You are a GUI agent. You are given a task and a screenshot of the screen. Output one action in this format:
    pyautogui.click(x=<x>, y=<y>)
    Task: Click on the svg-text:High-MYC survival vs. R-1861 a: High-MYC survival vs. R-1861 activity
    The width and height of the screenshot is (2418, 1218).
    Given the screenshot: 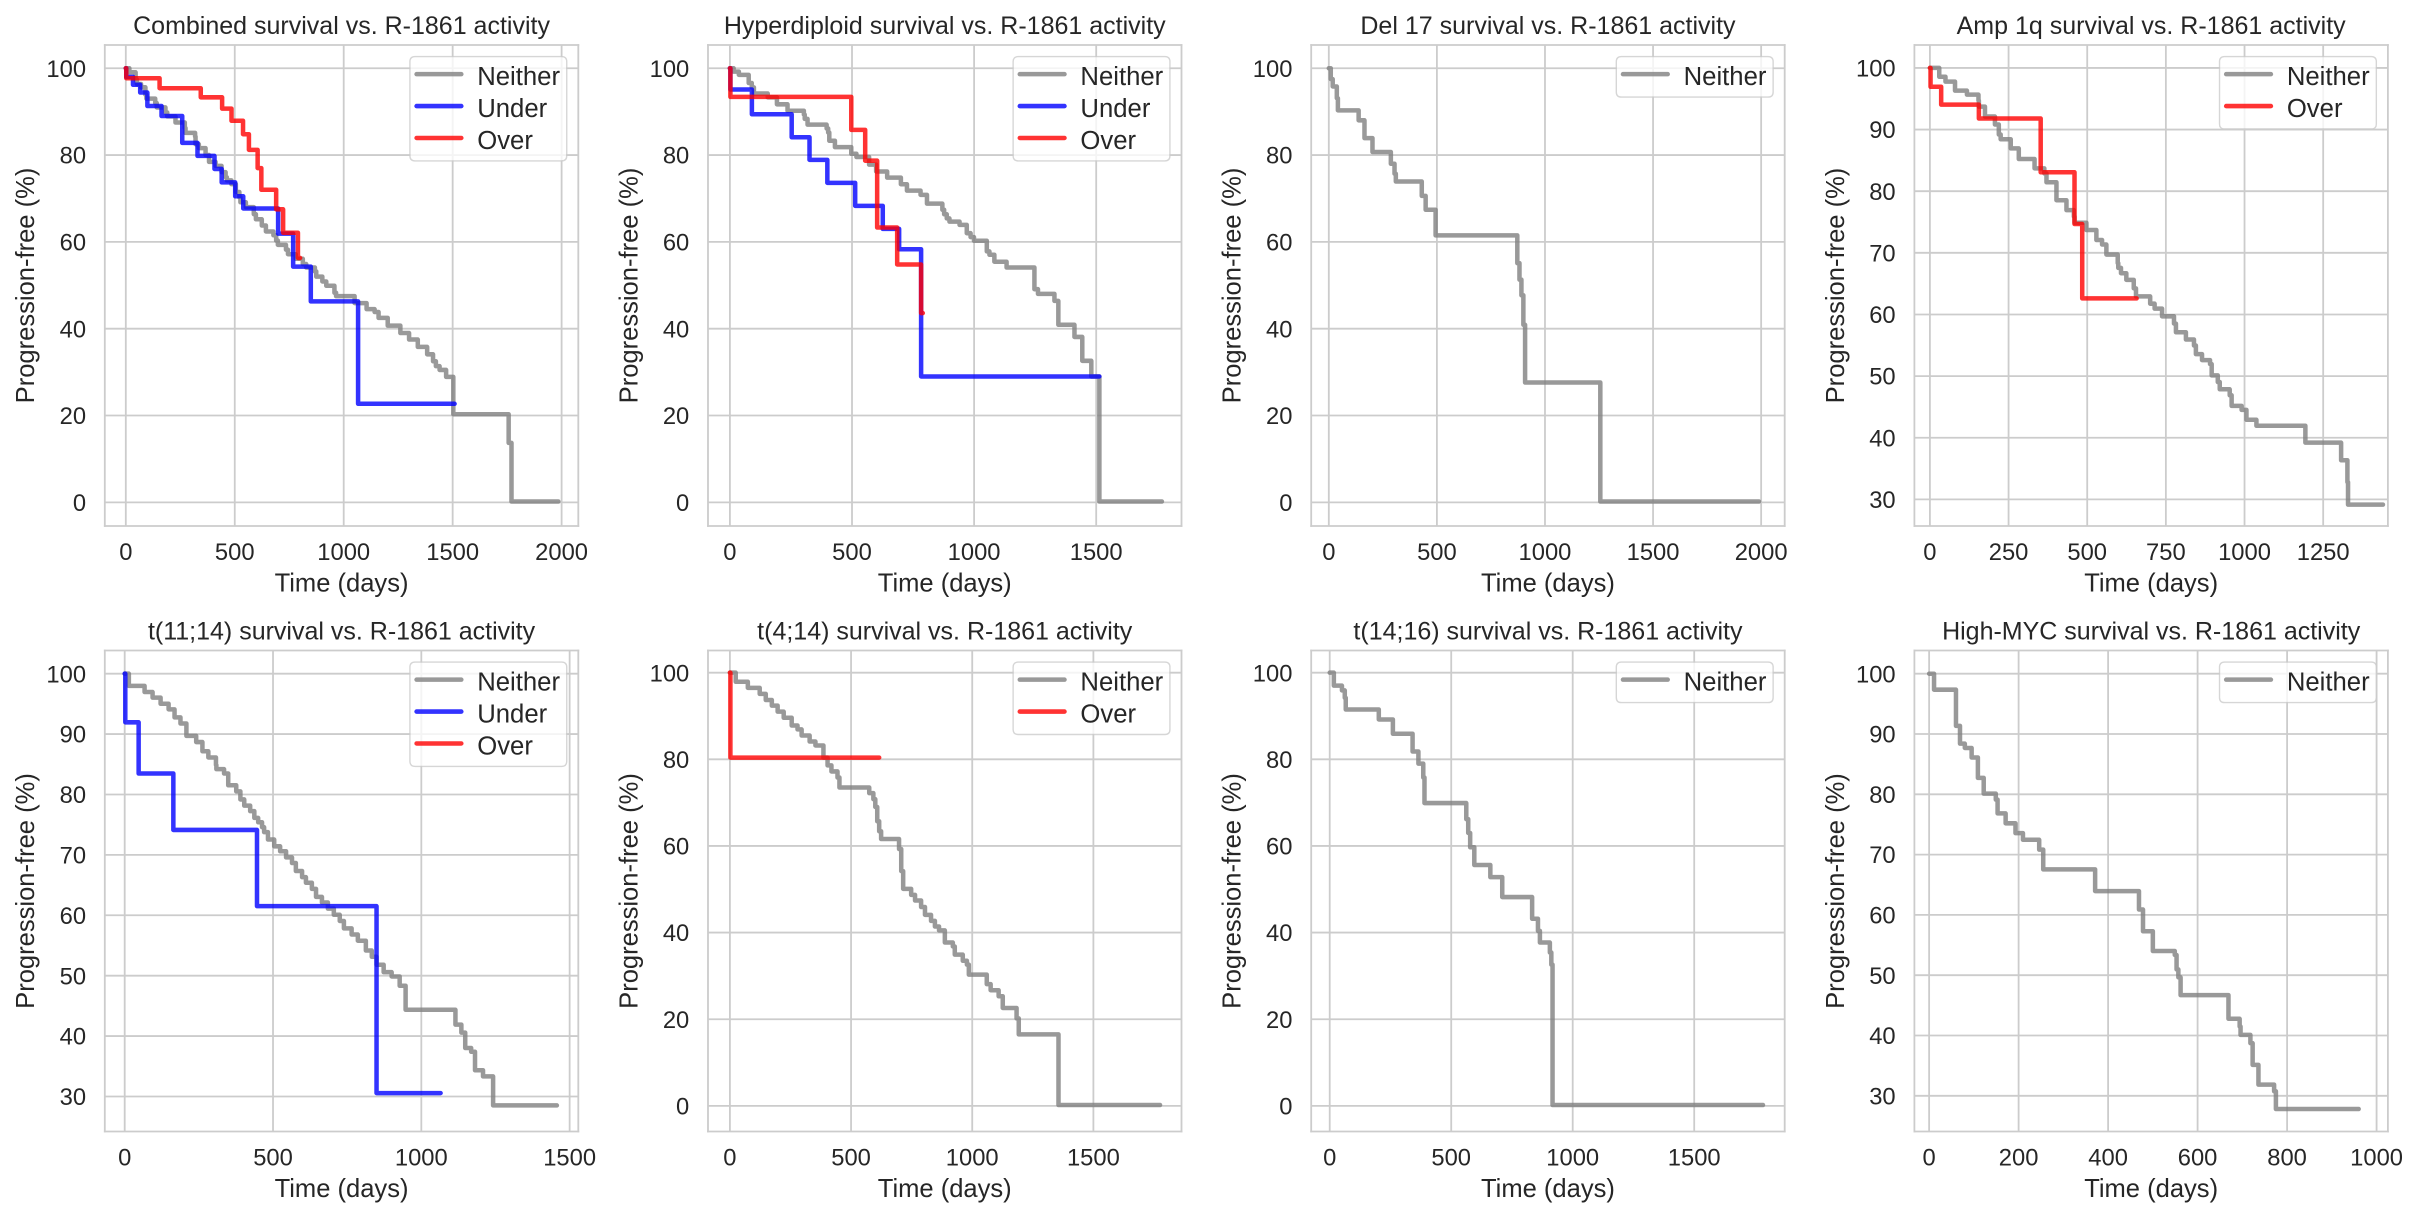 What is the action you would take?
    pyautogui.click(x=2151, y=631)
    